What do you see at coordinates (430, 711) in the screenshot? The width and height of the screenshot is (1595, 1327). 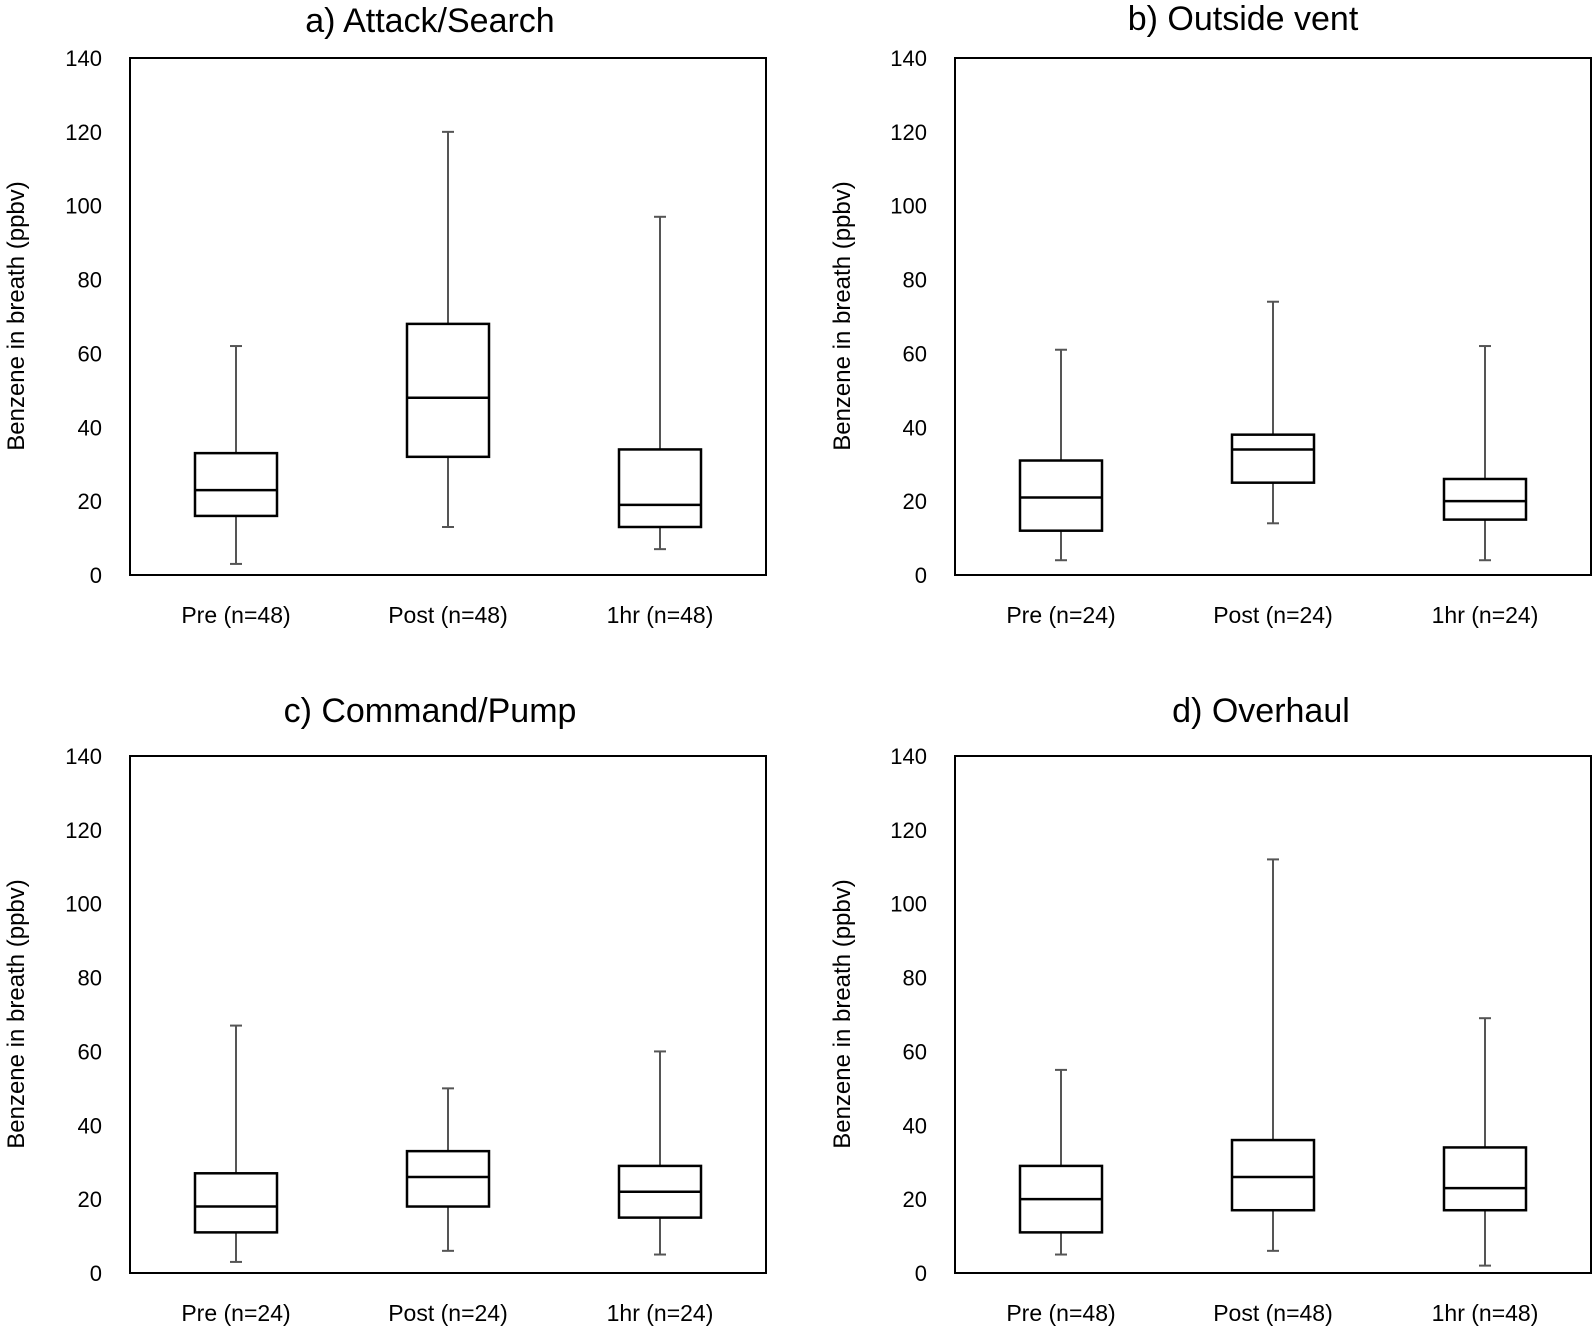 I see `chart-title: c) Command/Pump` at bounding box center [430, 711].